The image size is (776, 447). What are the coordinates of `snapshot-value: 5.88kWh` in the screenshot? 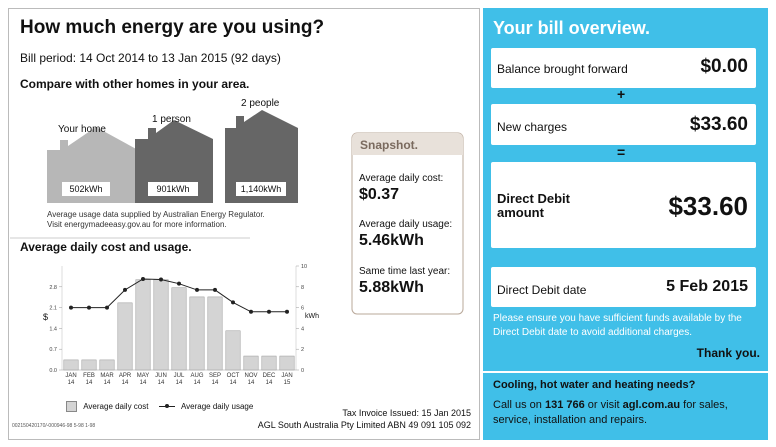 It's located at (391, 287).